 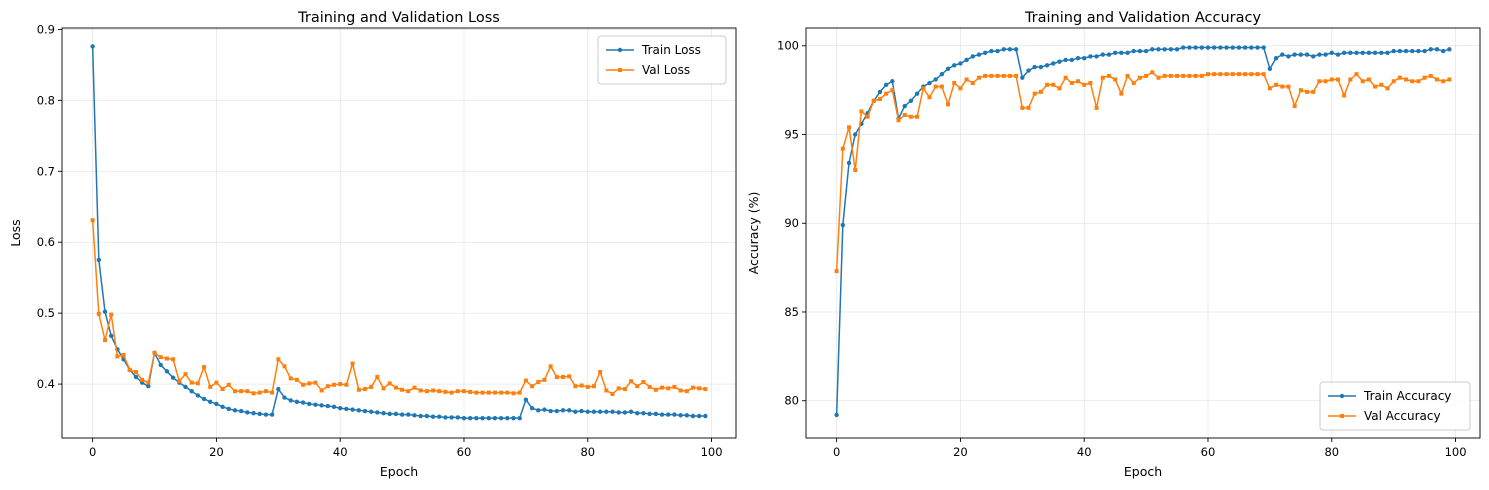 What do you see at coordinates (791, 134) in the screenshot?
I see `y-tick-label: 95` at bounding box center [791, 134].